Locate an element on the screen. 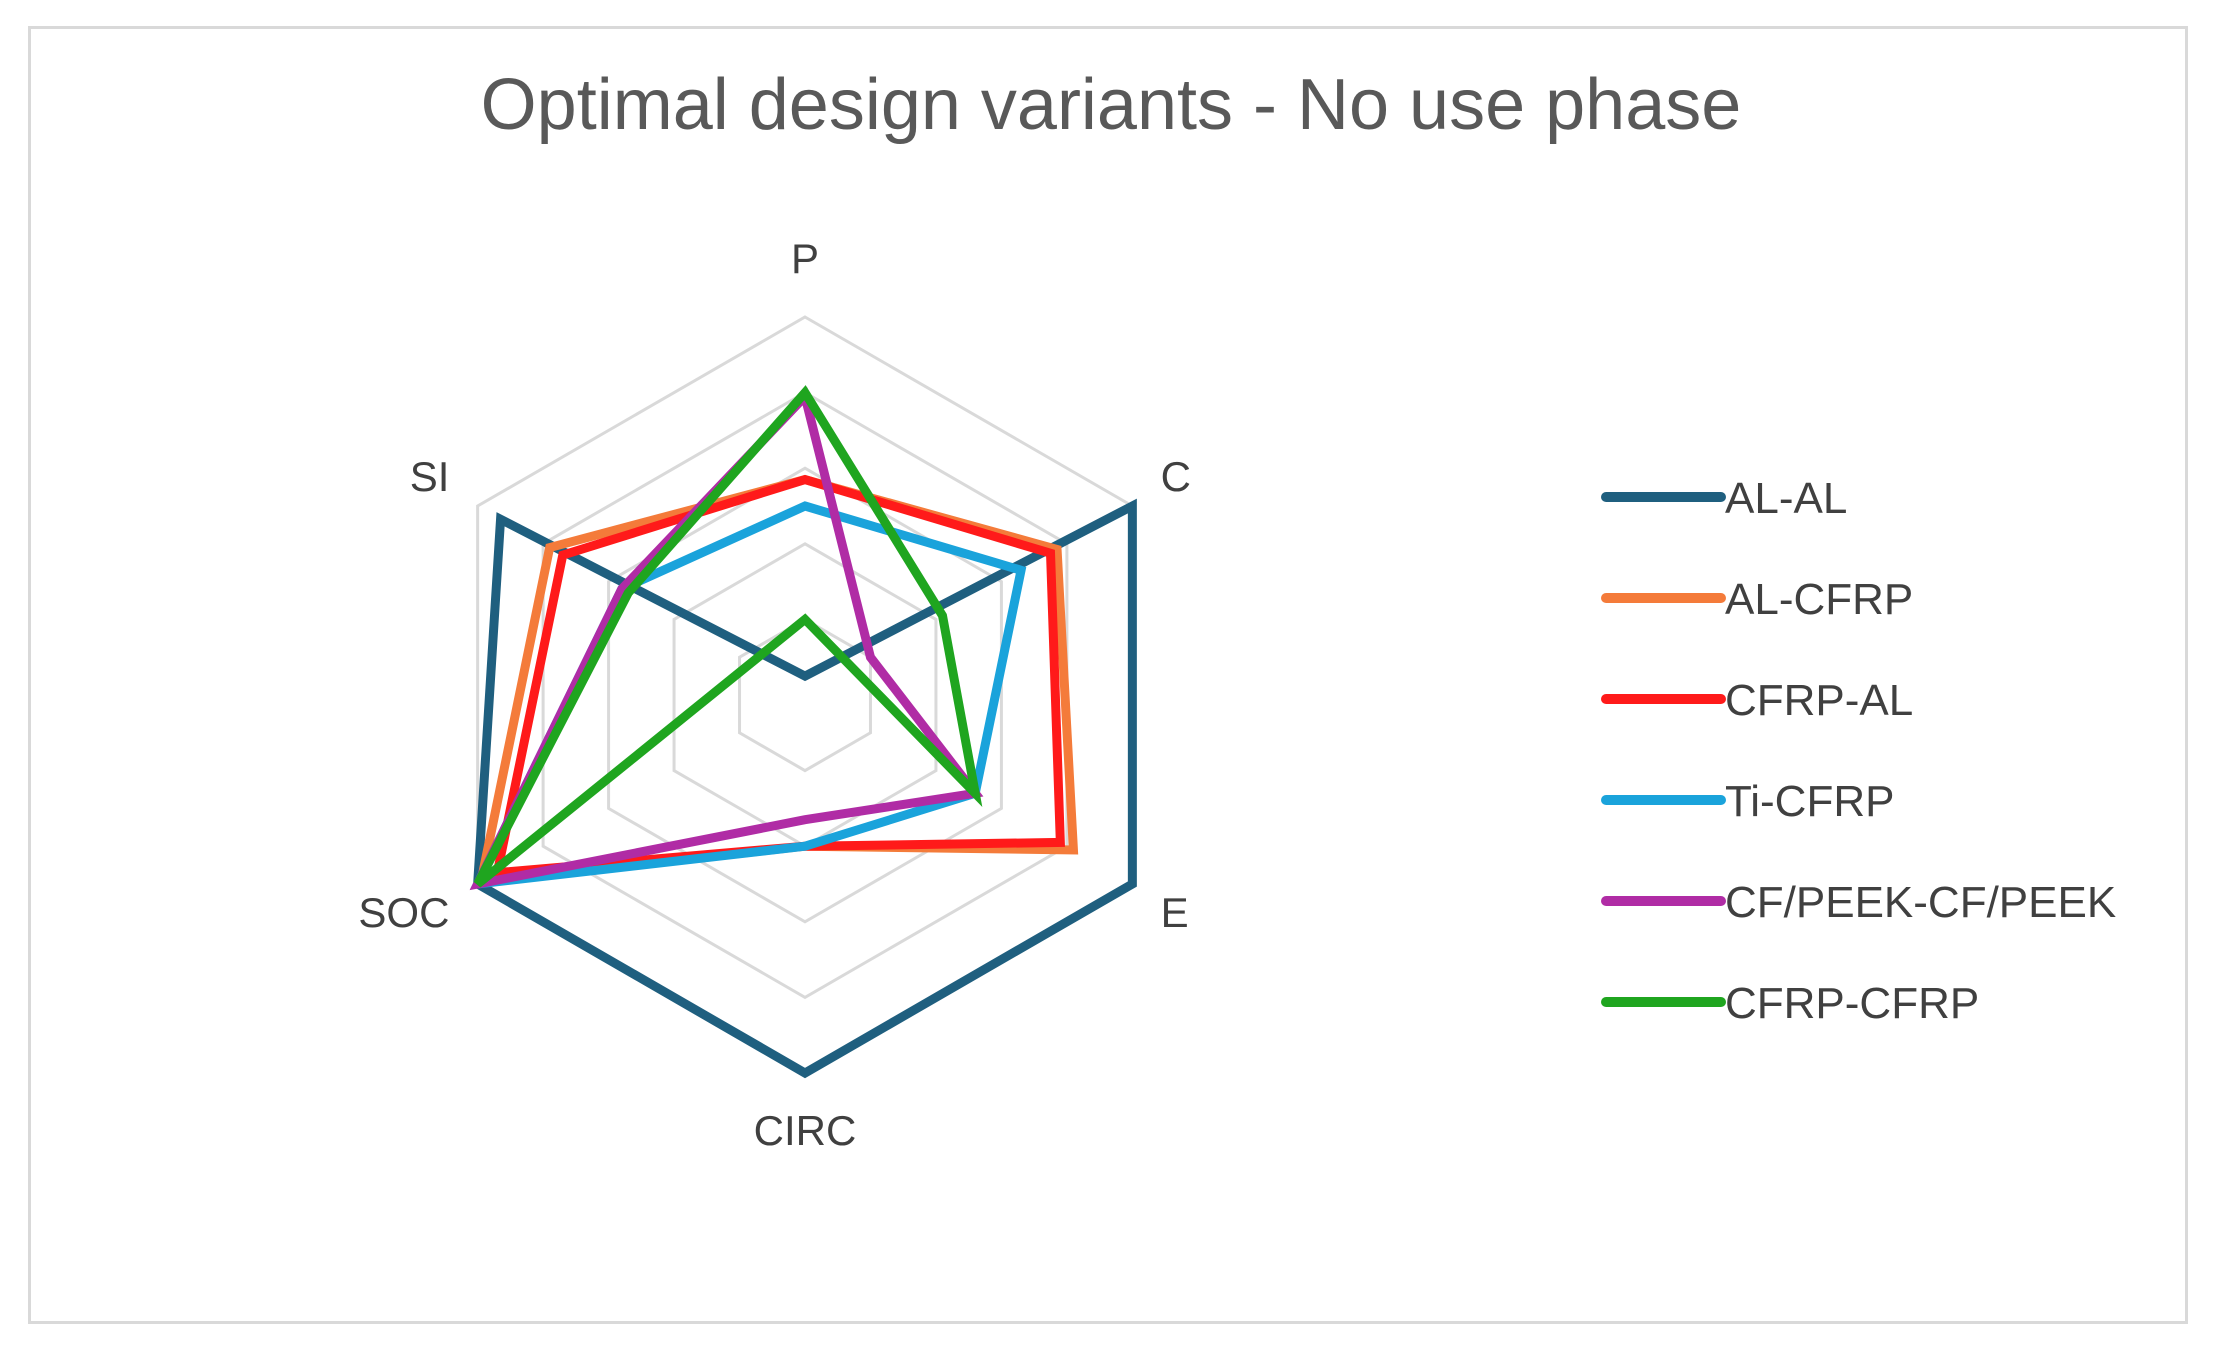 The height and width of the screenshot is (1348, 2213). legend-label-4: CF/PEEK-CF/PEEK is located at coordinates (1920, 902).